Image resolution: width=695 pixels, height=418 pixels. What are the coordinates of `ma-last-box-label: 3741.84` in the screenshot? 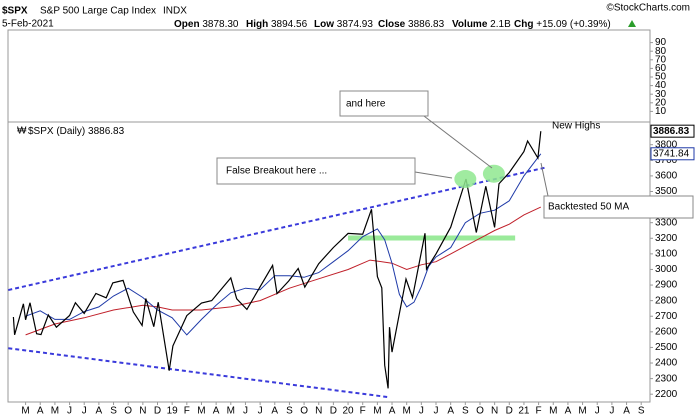 It's located at (671, 153).